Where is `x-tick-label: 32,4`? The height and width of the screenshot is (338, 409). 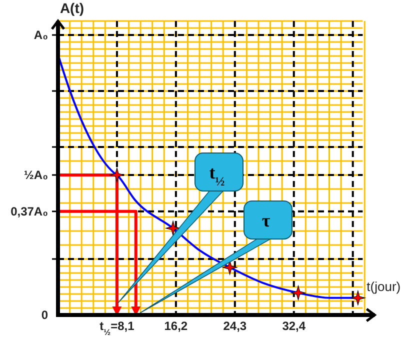
x-tick-label: 32,4 is located at coordinates (294, 326).